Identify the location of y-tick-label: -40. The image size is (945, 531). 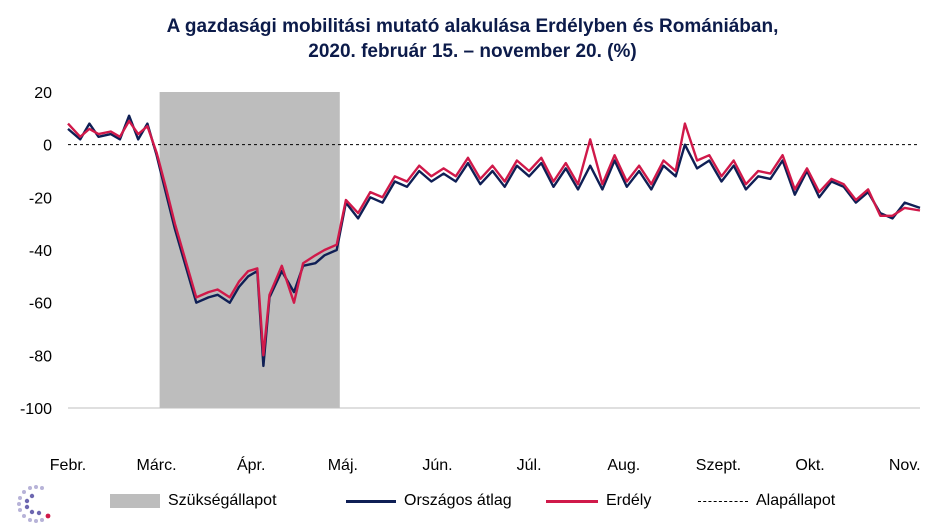
(40, 251).